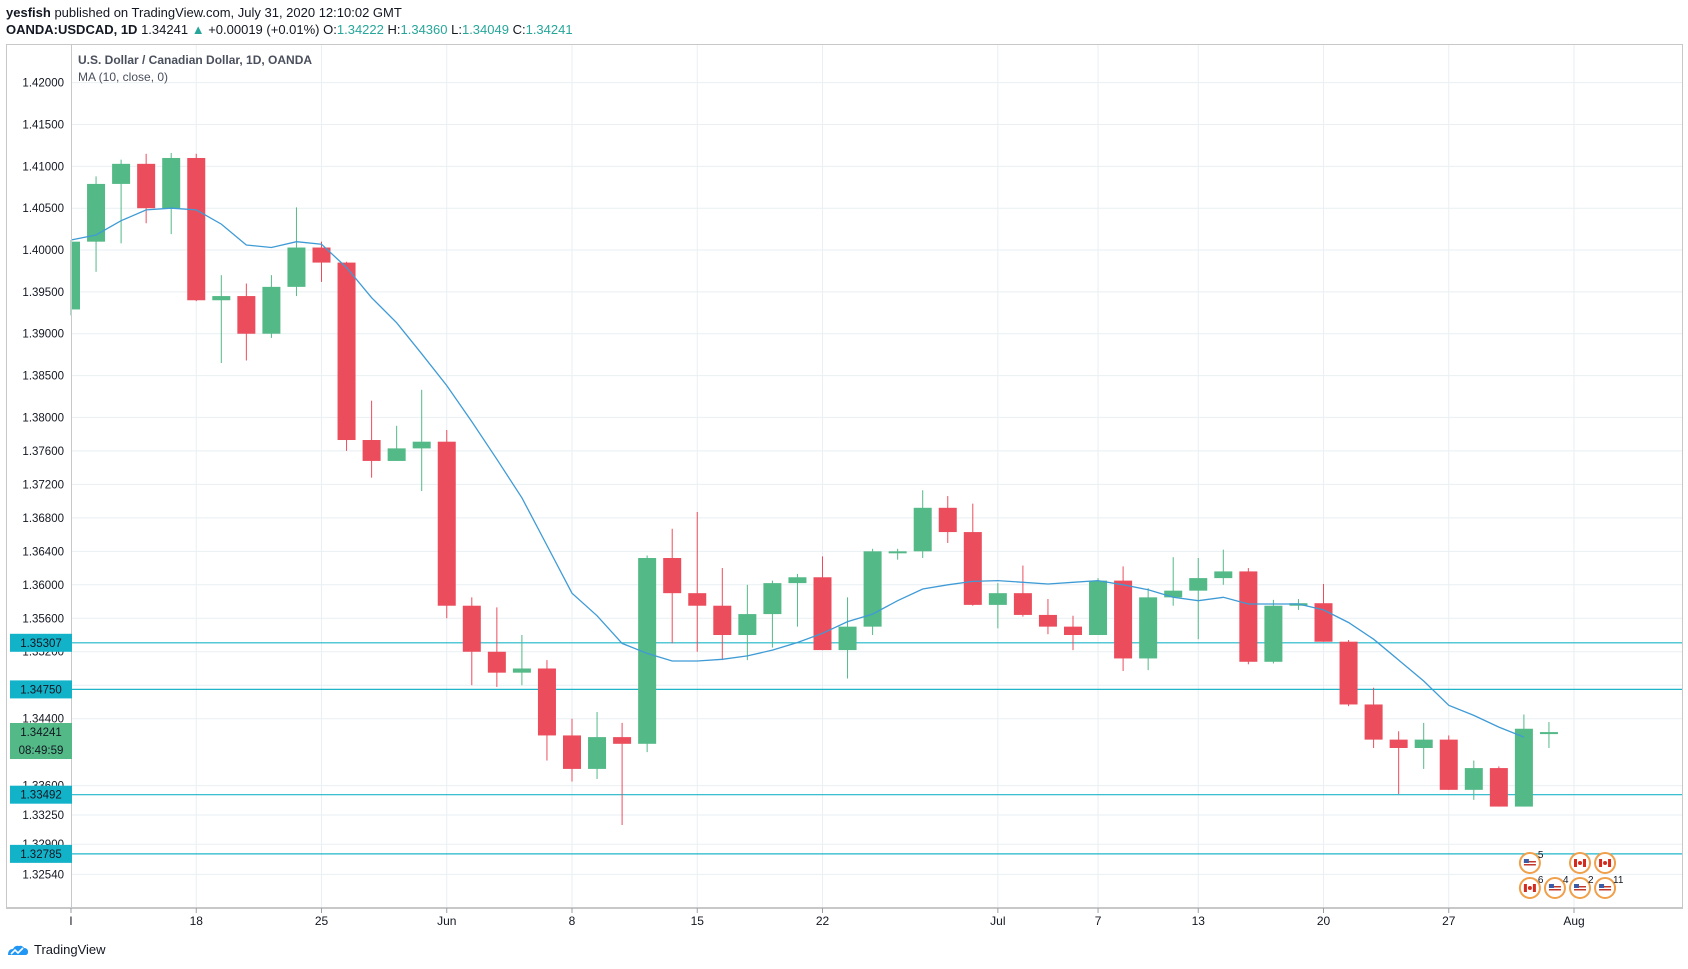 This screenshot has height=969, width=1688. I want to click on x-tick-label: 22, so click(823, 921).